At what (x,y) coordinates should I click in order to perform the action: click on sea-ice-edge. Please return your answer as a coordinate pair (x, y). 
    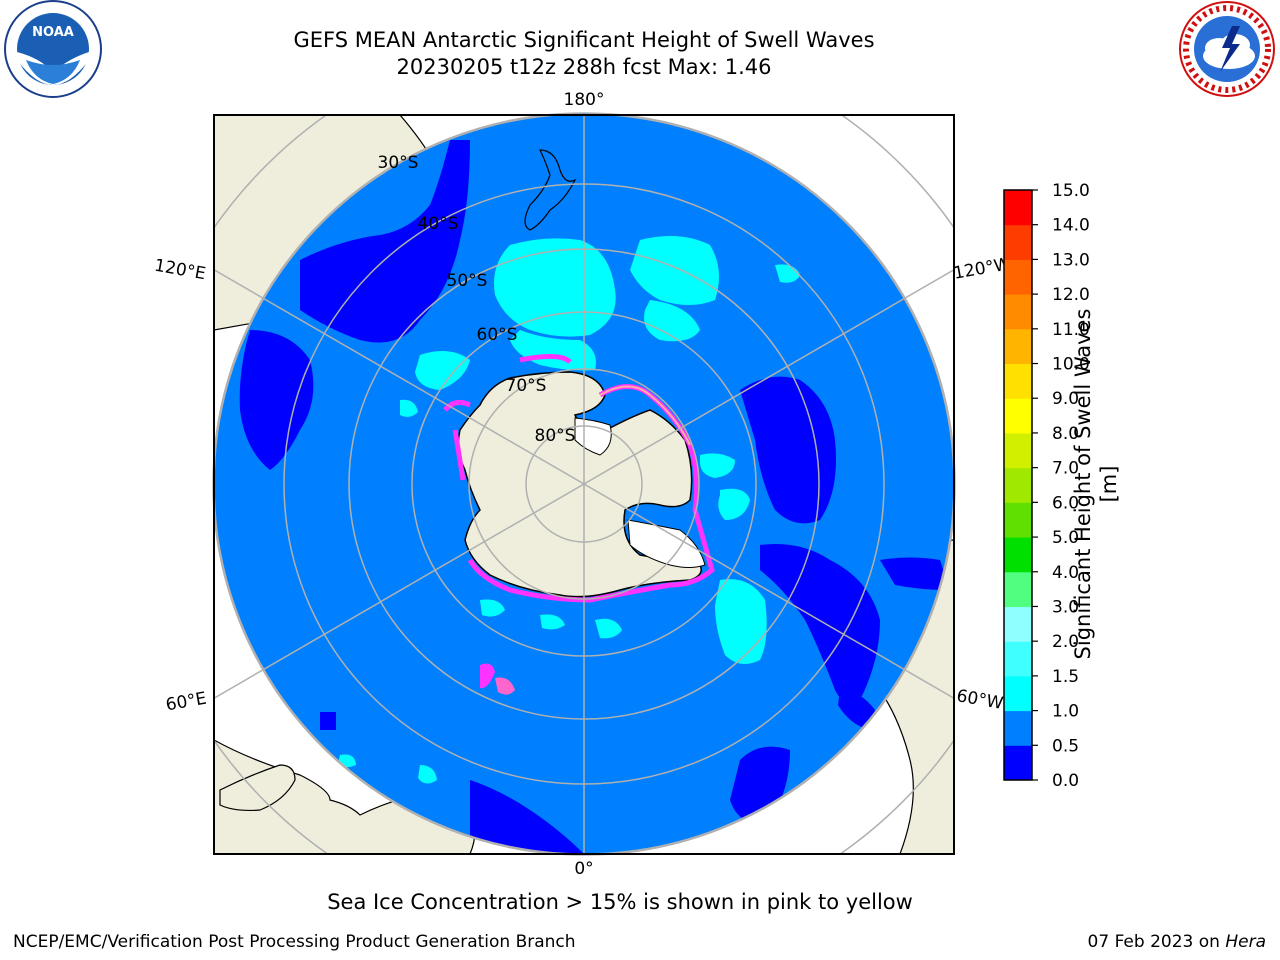
    Looking at the image, I should click on (579, 478).